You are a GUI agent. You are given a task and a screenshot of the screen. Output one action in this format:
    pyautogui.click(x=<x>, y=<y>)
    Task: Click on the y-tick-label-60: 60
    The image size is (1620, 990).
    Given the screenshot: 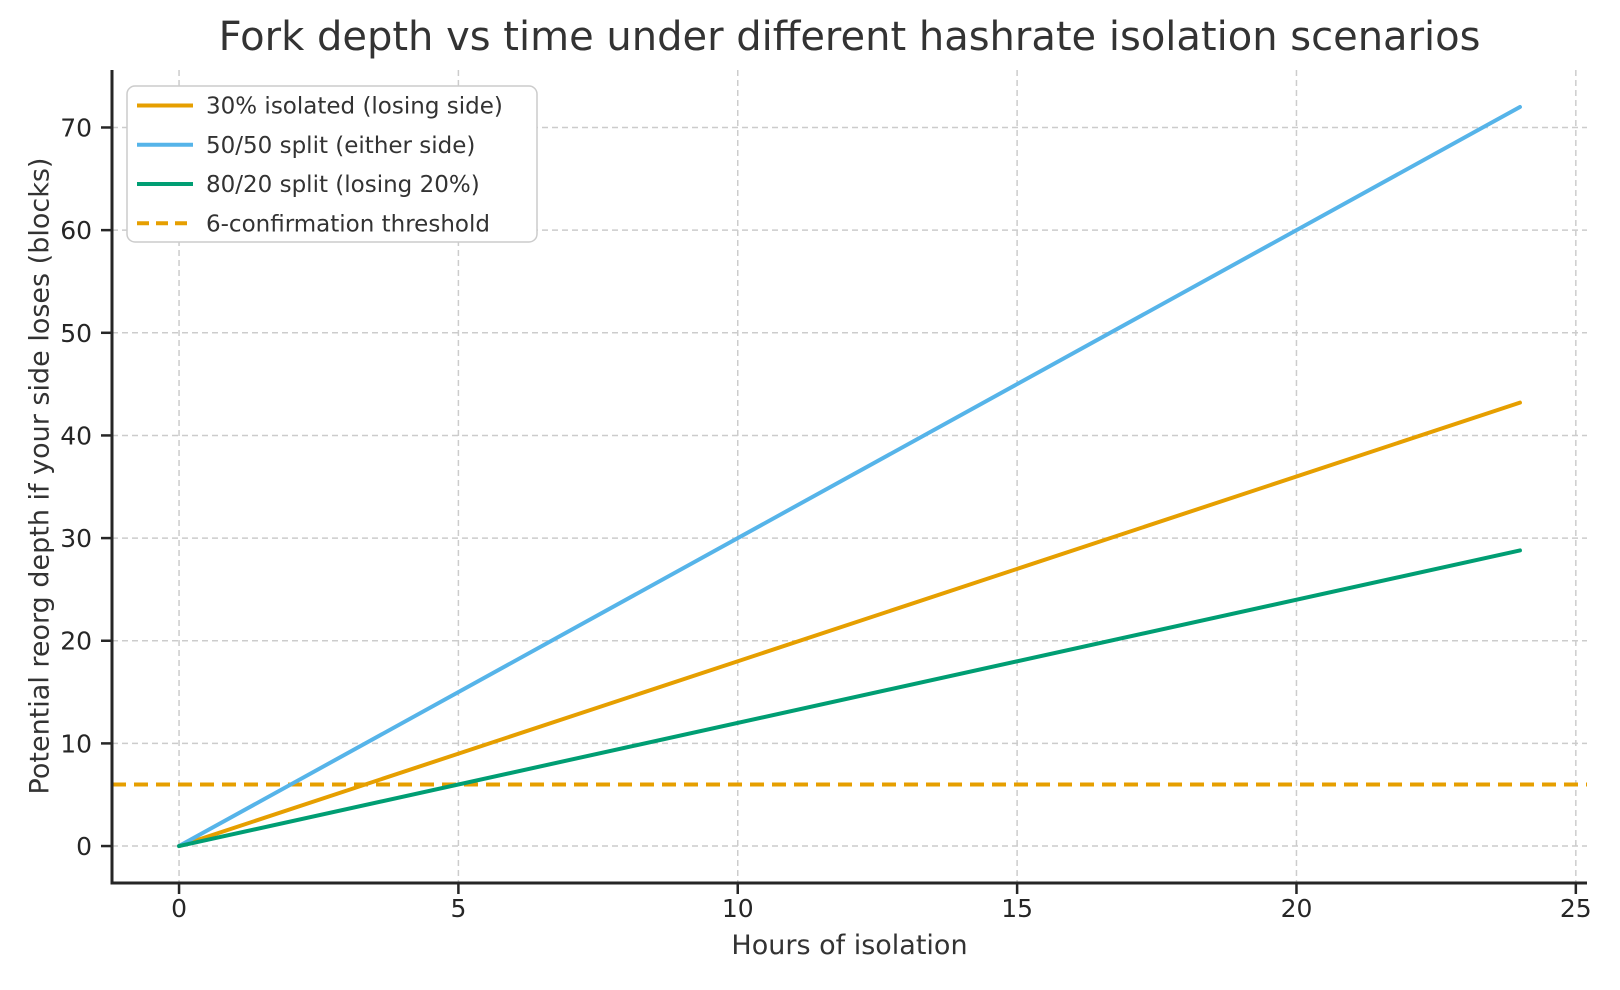 What is the action you would take?
    pyautogui.click(x=76, y=230)
    